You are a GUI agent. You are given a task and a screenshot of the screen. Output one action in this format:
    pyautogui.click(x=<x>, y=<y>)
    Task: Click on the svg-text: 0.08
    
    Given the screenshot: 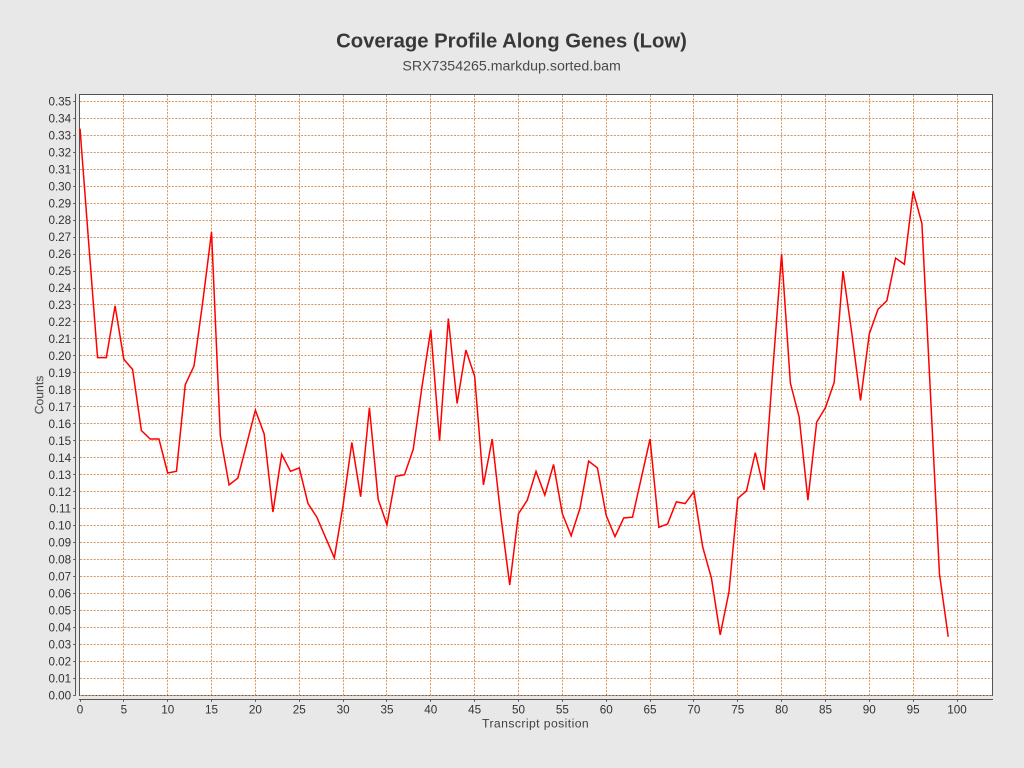 What is the action you would take?
    pyautogui.click(x=59, y=560)
    